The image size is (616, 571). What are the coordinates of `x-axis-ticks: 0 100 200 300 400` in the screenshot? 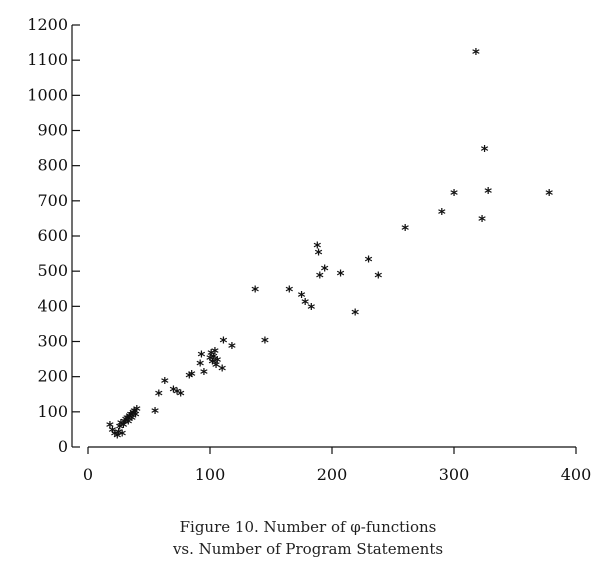 It's located at (337, 465).